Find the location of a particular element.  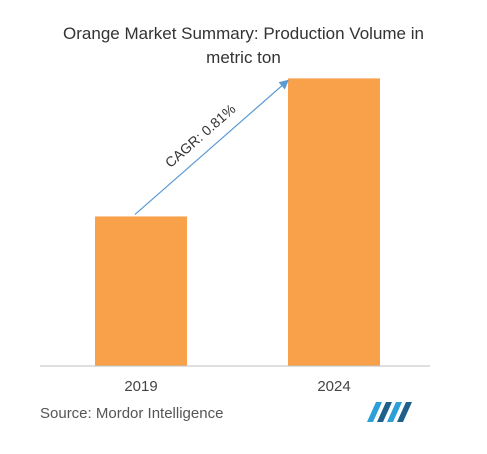

source-text: Source: Mordor Intelligence is located at coordinates (132, 413).